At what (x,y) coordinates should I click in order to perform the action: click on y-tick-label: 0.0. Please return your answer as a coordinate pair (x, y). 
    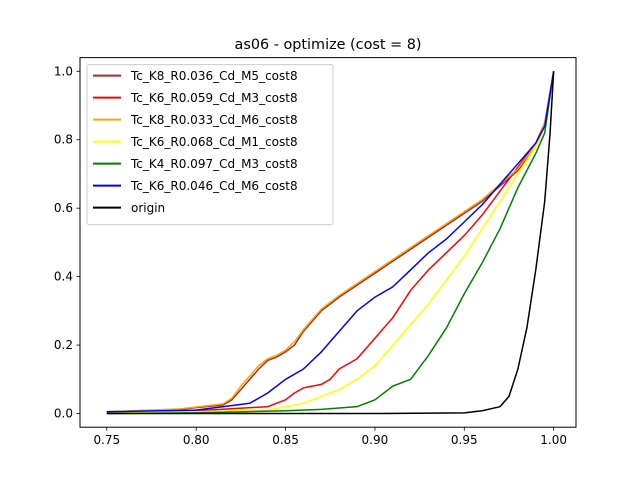
    Looking at the image, I should click on (63, 414).